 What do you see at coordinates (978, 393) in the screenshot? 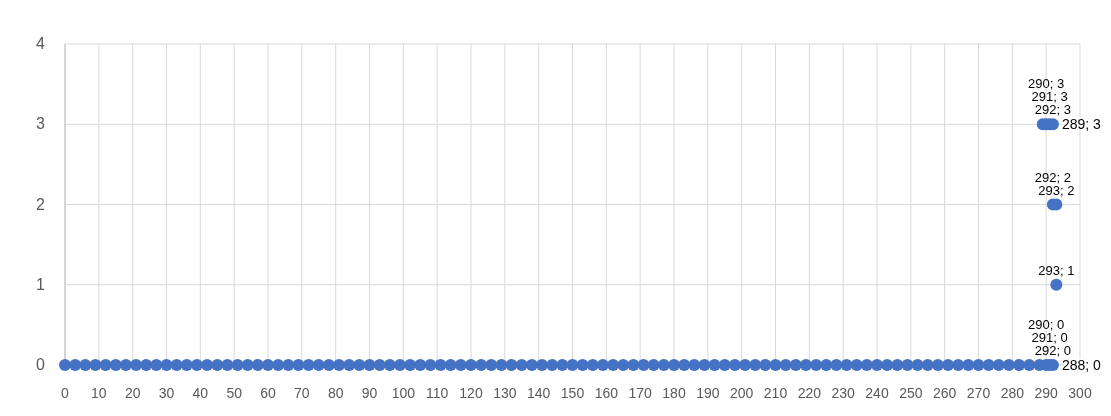
I see `x-tick-label: 270` at bounding box center [978, 393].